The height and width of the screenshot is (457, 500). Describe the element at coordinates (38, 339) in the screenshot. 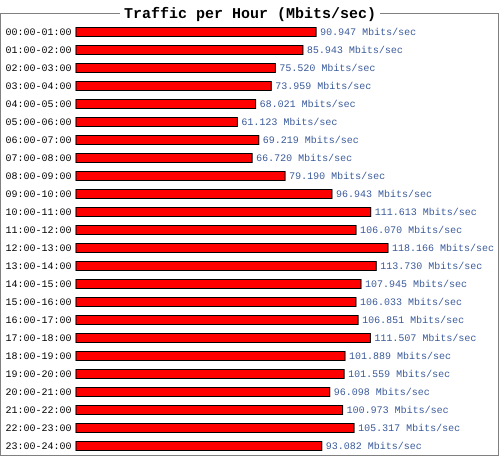

I see `y-tick-label: 17:00-18:00` at that location.